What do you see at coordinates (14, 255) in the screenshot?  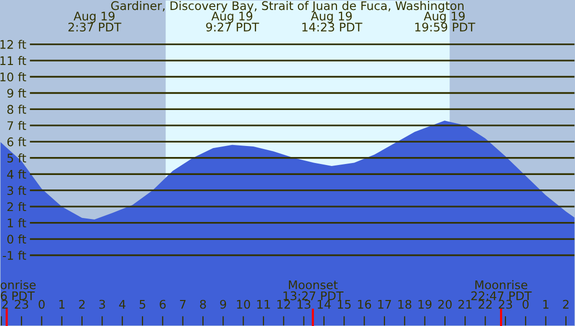 I see `y-tick-label: -1 ft` at bounding box center [14, 255].